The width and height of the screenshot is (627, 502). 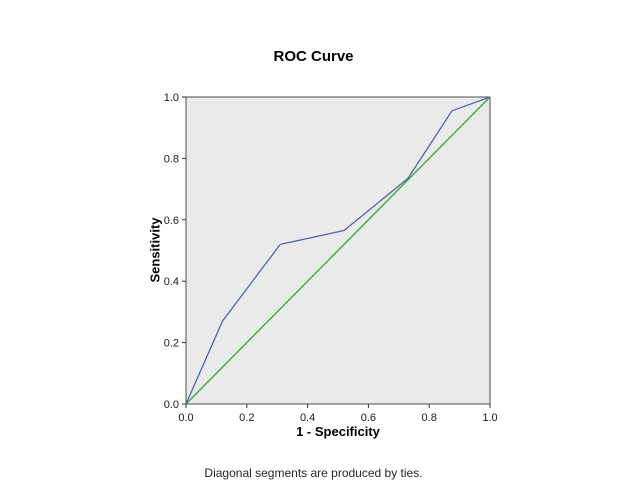 What do you see at coordinates (171, 344) in the screenshot?
I see `y-tick-label: 0.2` at bounding box center [171, 344].